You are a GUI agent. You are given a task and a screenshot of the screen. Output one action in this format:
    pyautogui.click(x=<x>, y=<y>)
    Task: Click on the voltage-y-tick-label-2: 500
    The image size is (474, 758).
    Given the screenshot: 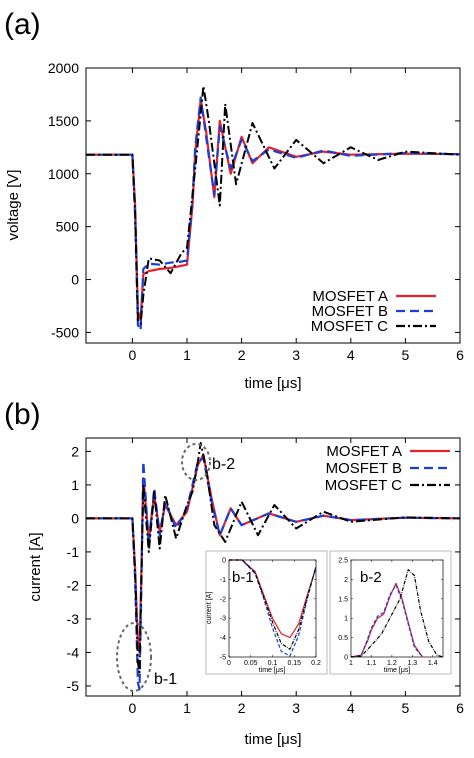 What is the action you would take?
    pyautogui.click(x=68, y=227)
    